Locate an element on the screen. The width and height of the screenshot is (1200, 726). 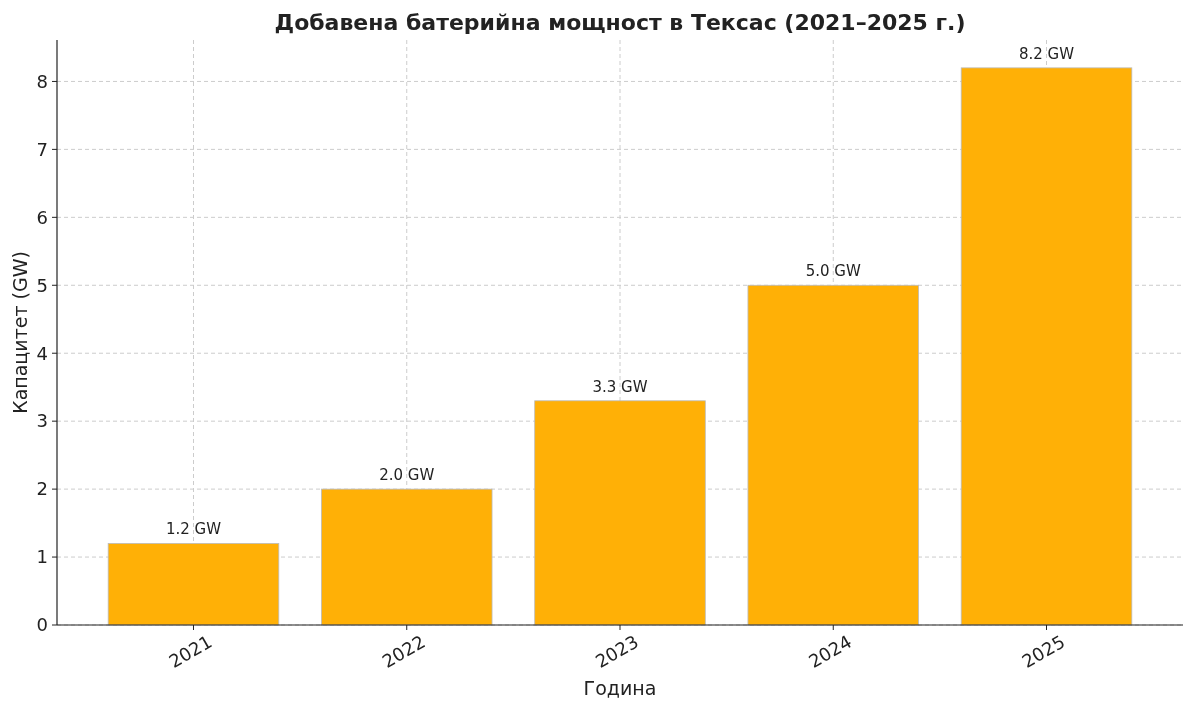
chart-title: Добавена батерийна мощност в Тексас (2021–2025 г.) is located at coordinates (620, 22).